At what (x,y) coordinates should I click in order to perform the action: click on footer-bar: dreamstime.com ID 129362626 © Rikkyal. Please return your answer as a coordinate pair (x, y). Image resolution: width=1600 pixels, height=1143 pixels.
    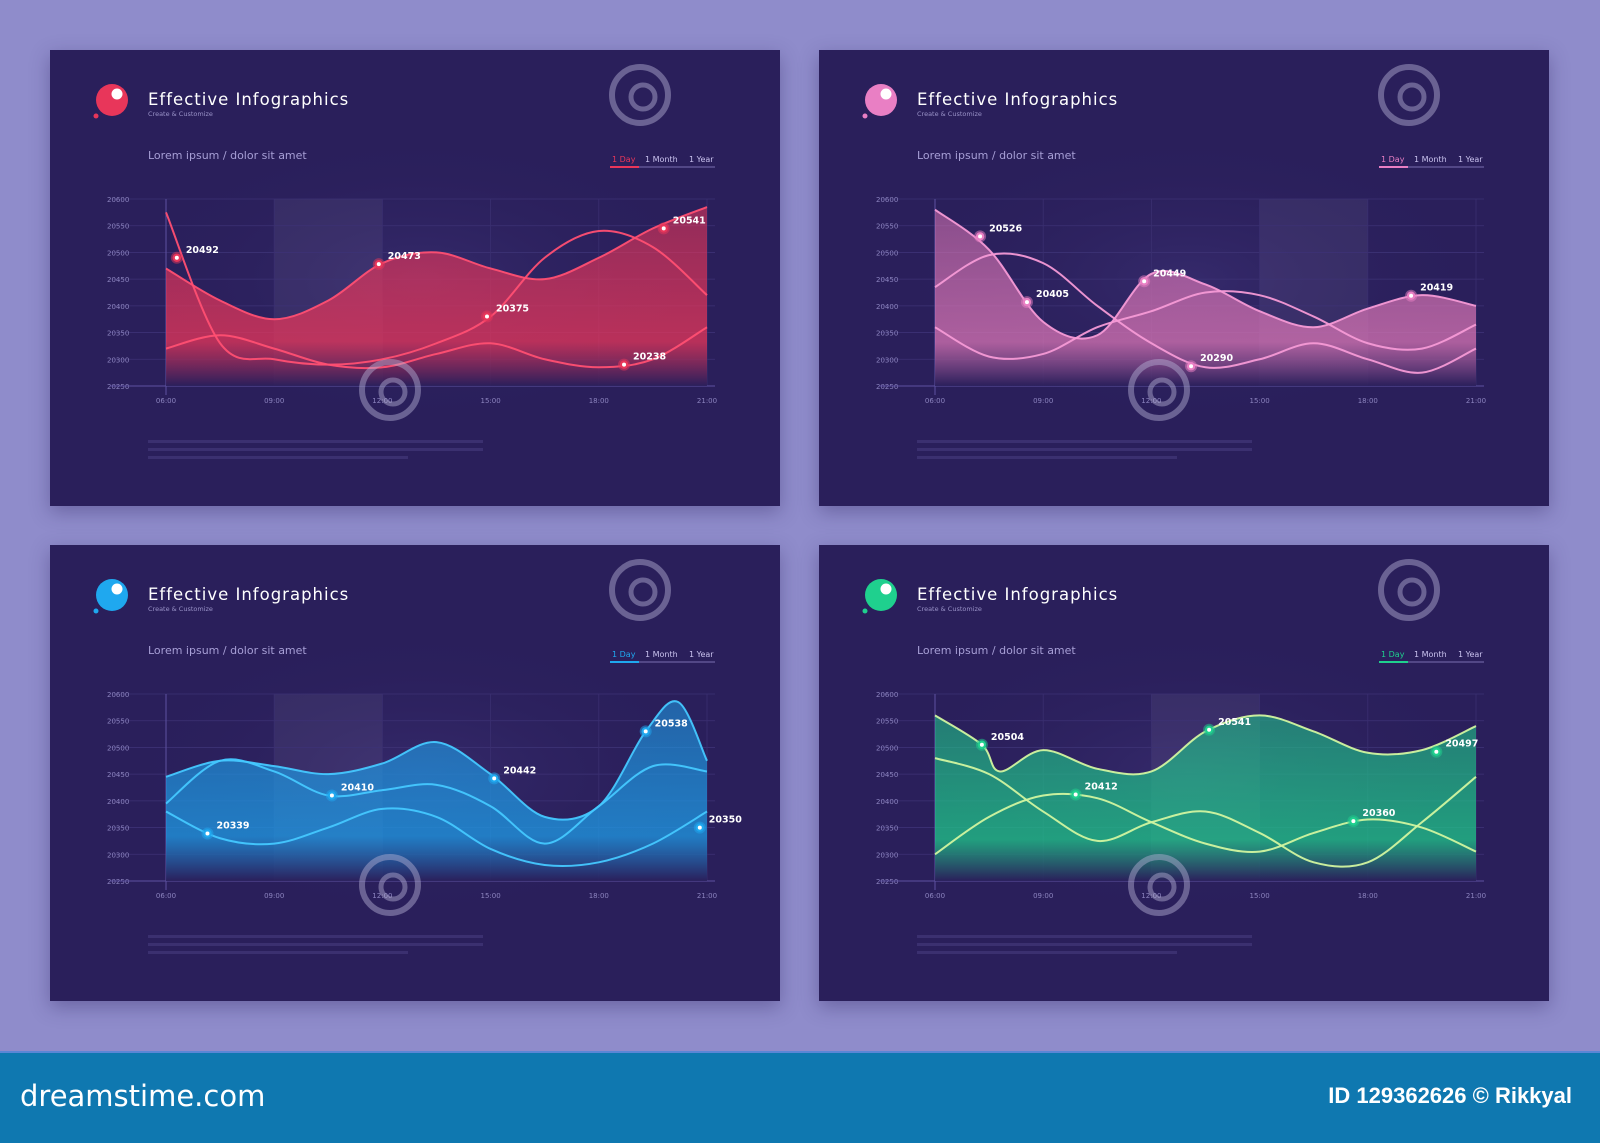
    Looking at the image, I should click on (800, 1097).